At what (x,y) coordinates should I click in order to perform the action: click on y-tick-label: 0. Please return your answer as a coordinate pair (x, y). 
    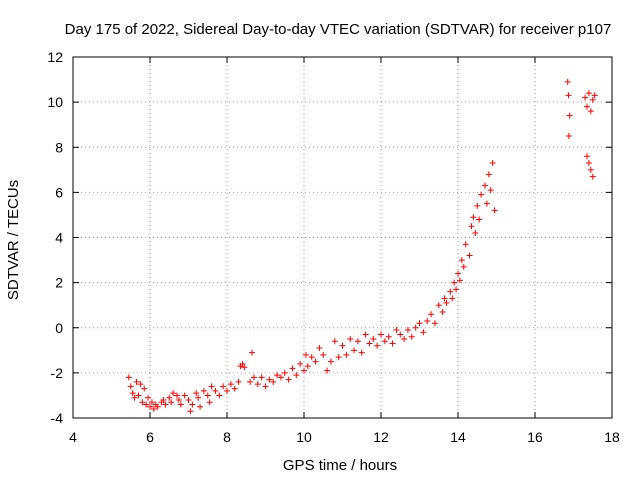
    Looking at the image, I should click on (59, 328).